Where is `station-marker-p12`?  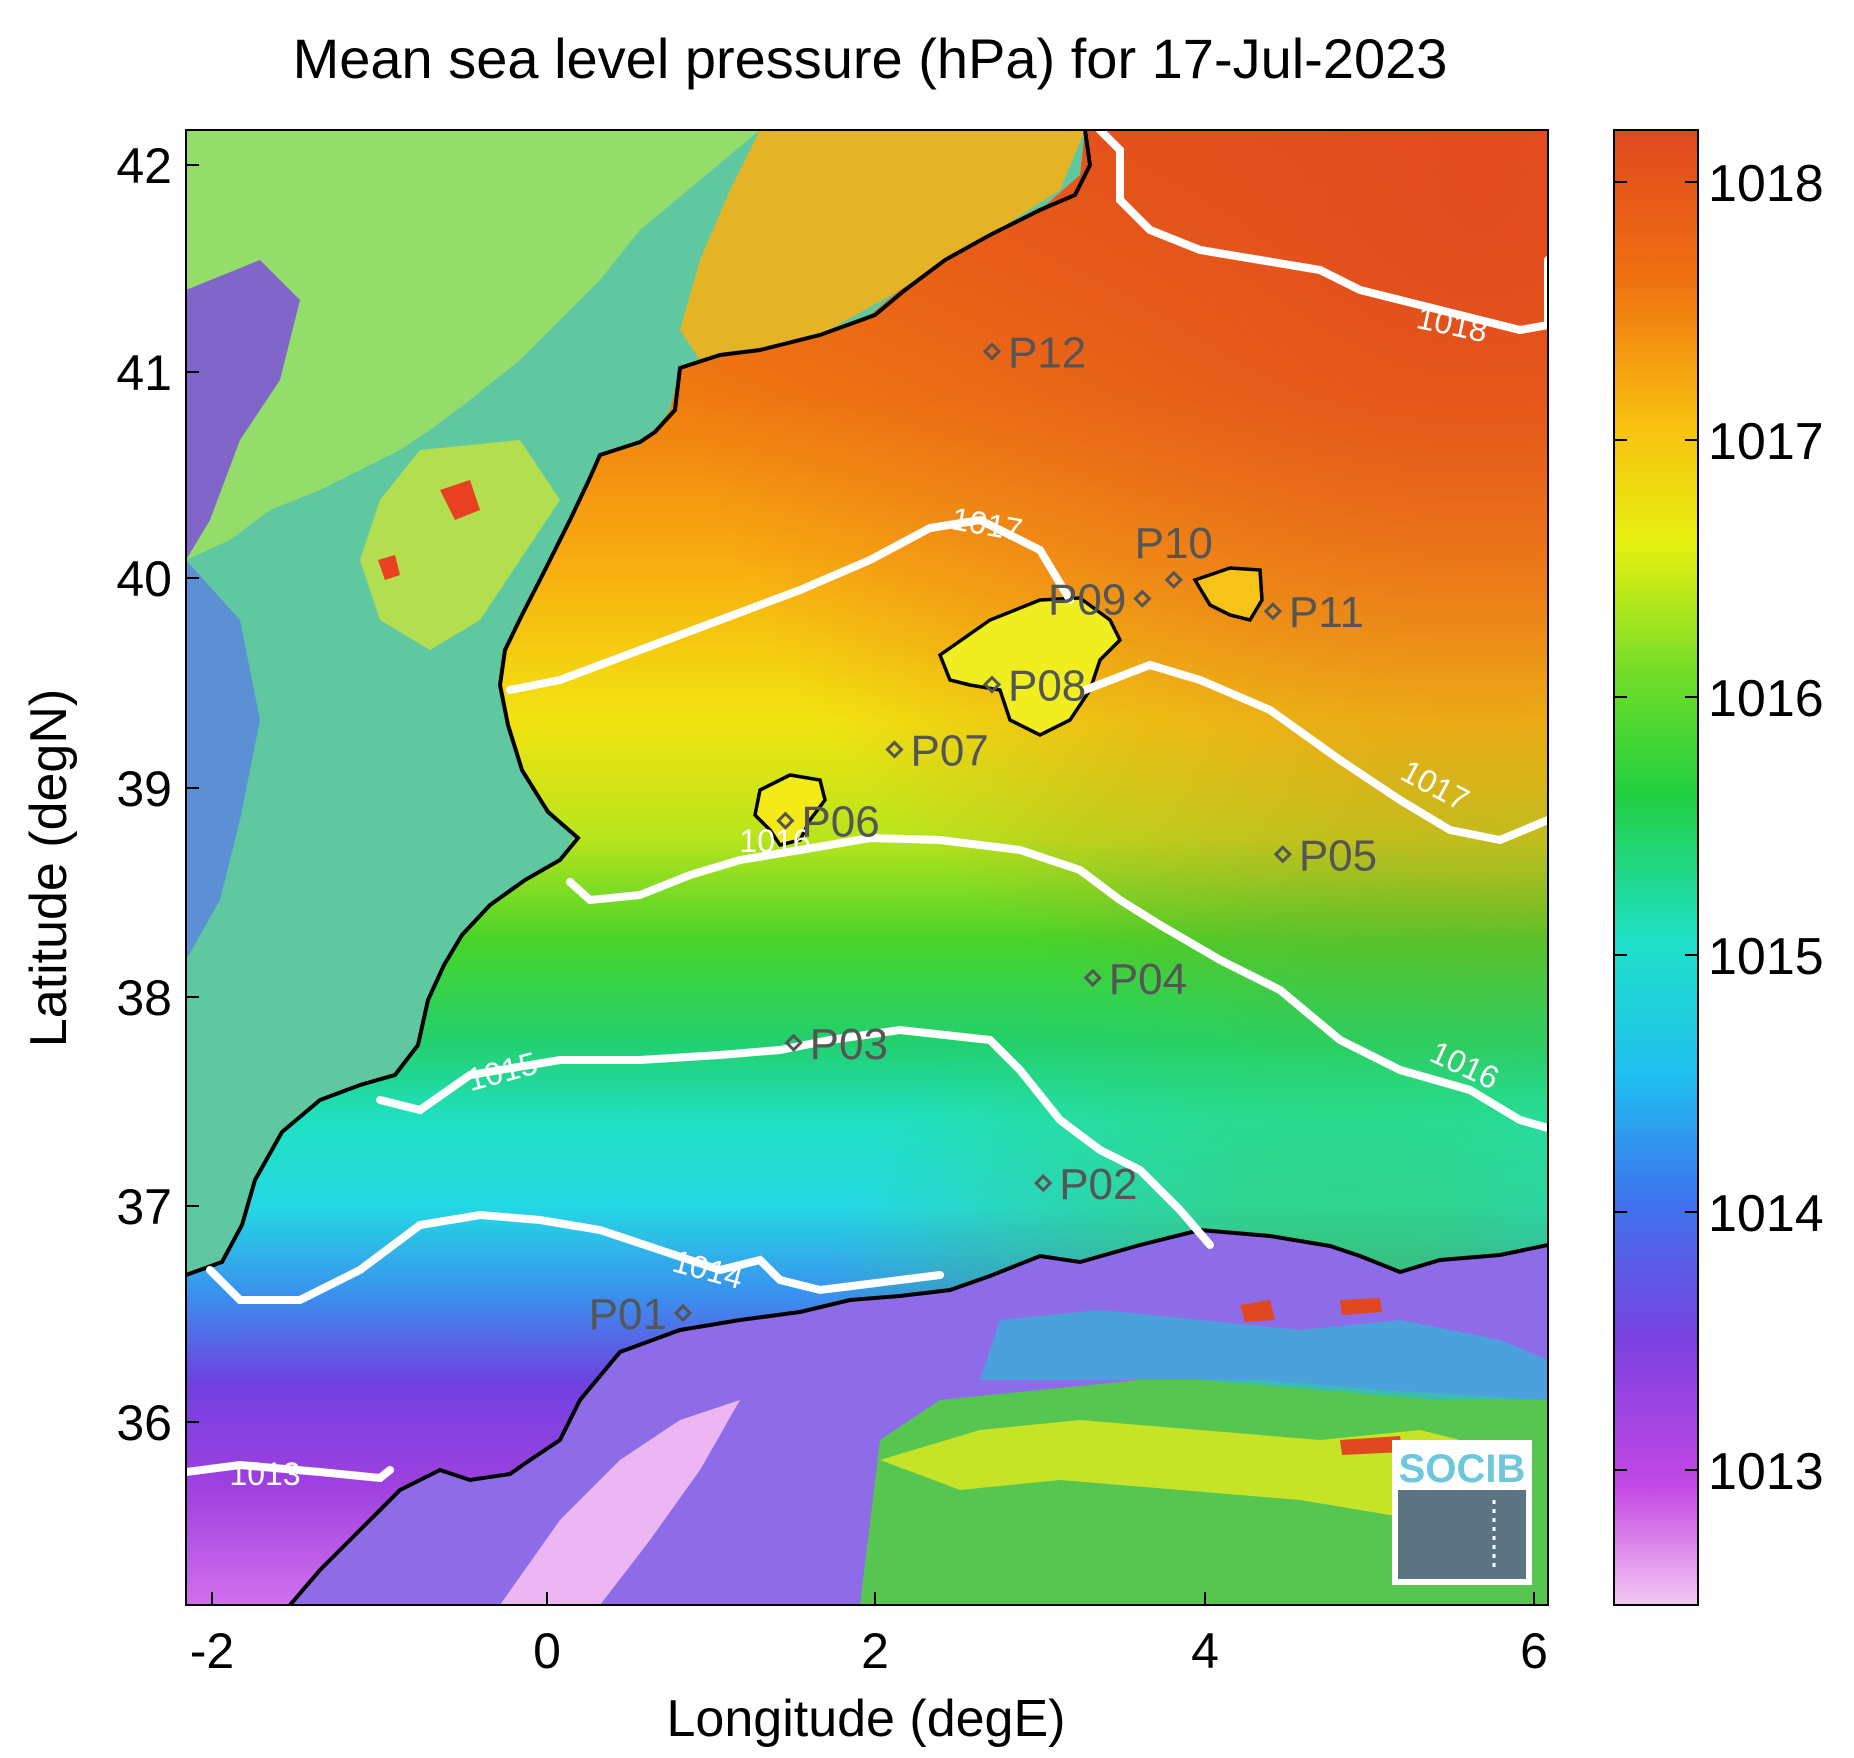 station-marker-p12 is located at coordinates (992, 351).